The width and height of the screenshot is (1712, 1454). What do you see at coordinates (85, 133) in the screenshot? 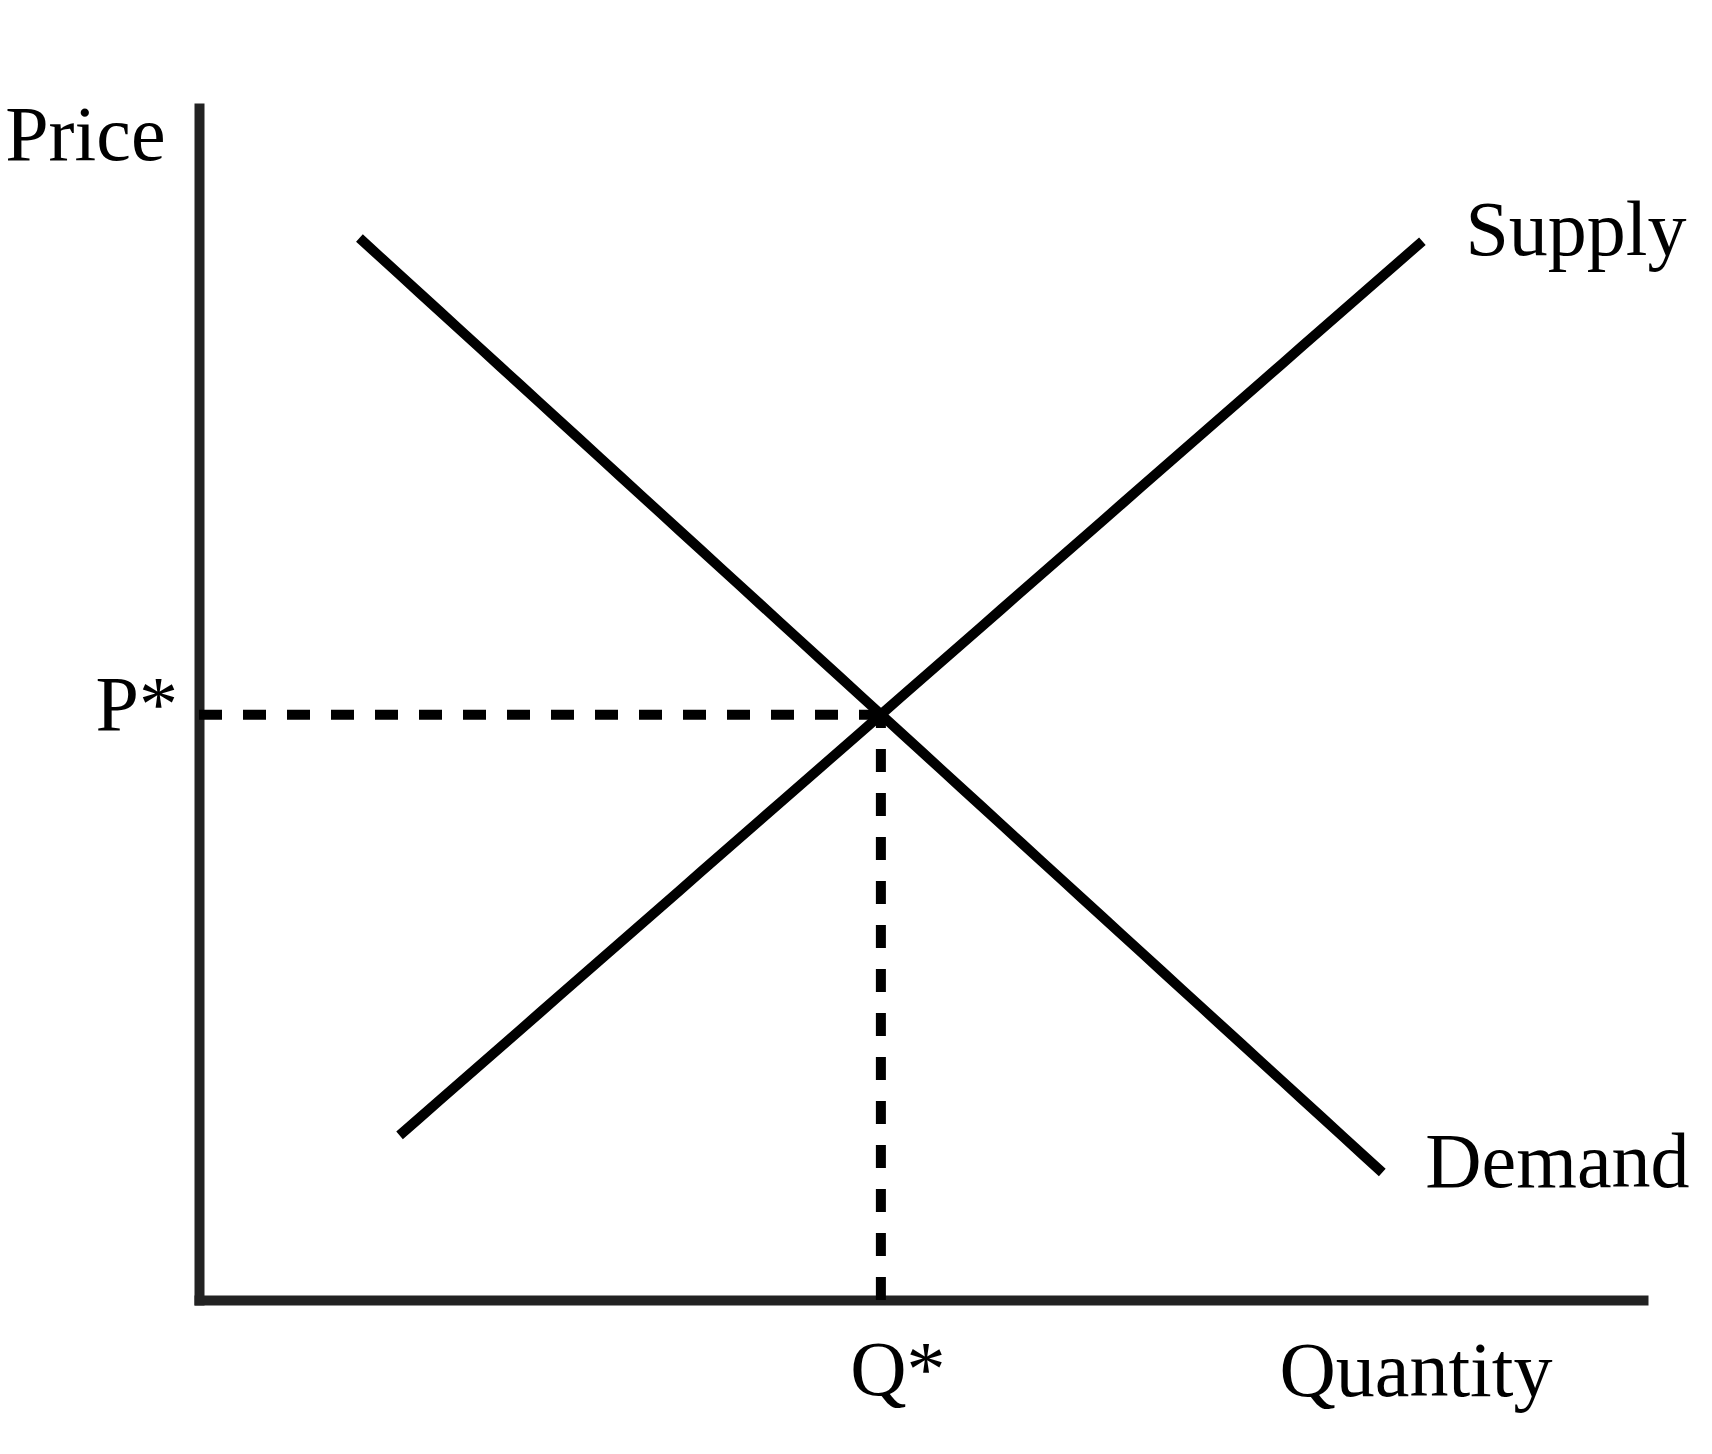
I see `y-axis-title: Price` at bounding box center [85, 133].